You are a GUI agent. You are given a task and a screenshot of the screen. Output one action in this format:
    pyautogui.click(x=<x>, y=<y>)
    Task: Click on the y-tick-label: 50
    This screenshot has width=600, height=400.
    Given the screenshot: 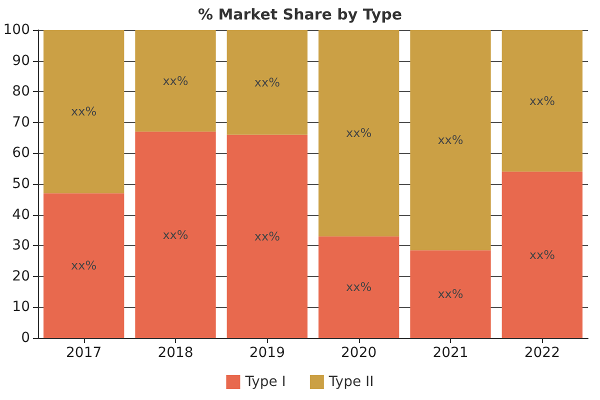 What is the action you would take?
    pyautogui.click(x=21, y=184)
    